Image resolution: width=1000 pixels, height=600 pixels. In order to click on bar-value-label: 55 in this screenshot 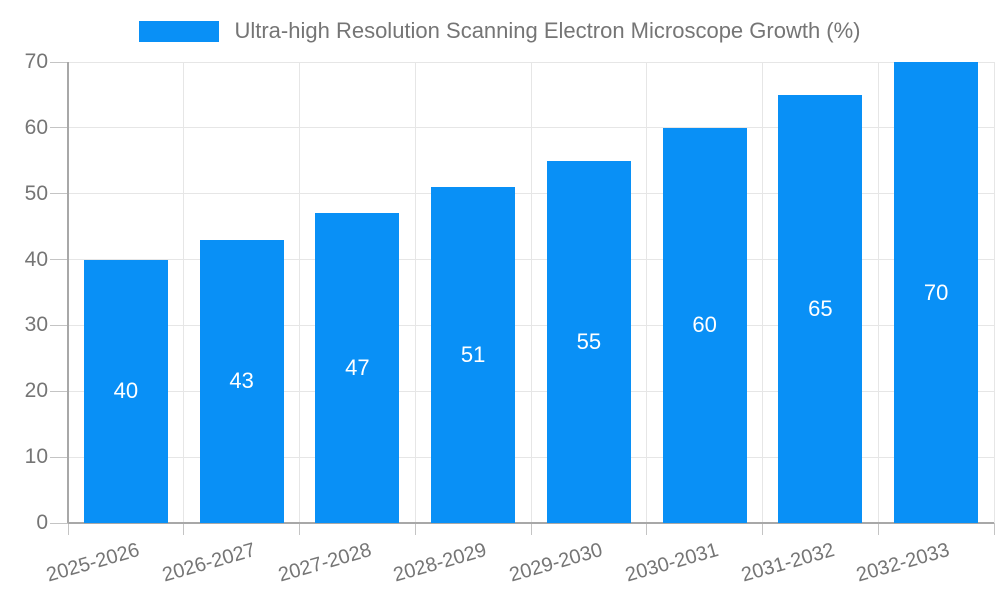, I will do `click(589, 341)`.